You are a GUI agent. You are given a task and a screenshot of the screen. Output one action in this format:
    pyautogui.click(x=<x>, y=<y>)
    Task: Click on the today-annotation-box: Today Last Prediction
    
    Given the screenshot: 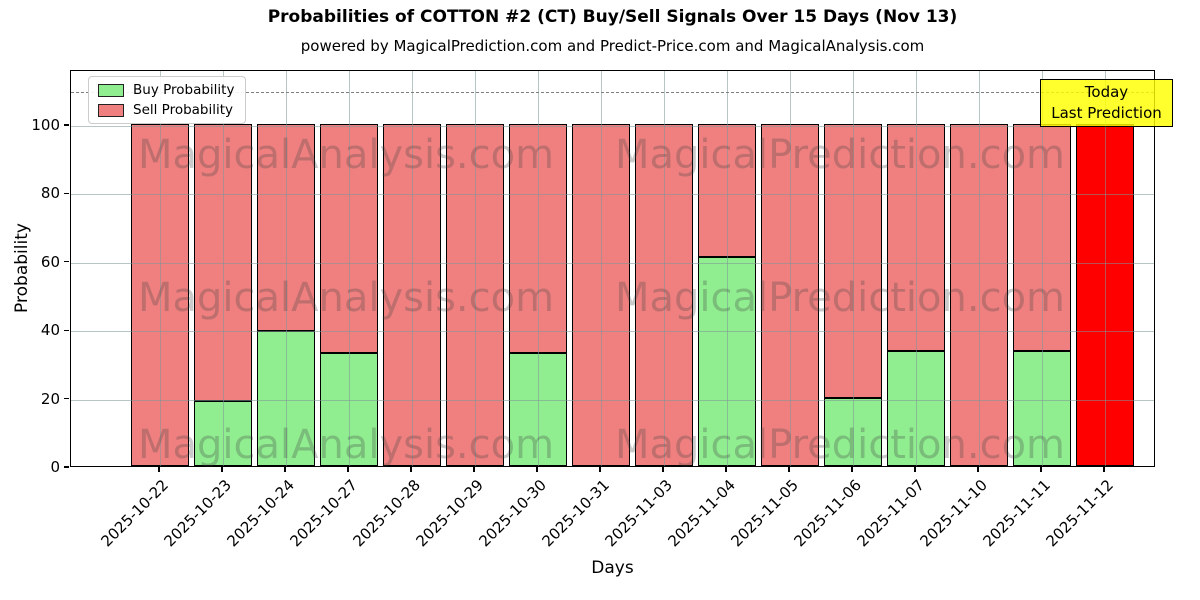 What is the action you would take?
    pyautogui.click(x=1106, y=103)
    